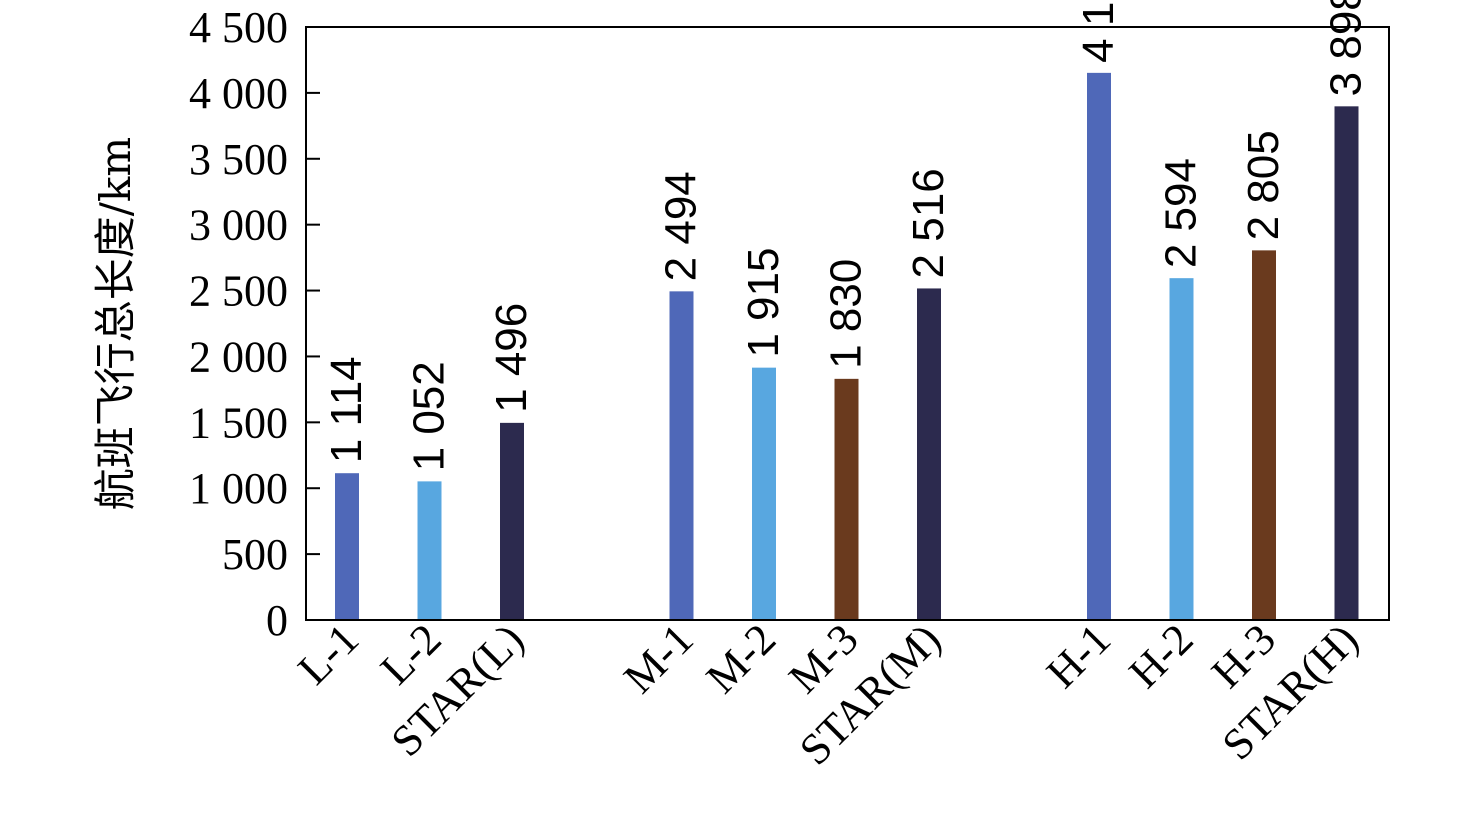  Describe the element at coordinates (346, 409) in the screenshot. I see `data-label-L-1: 1 114` at that location.